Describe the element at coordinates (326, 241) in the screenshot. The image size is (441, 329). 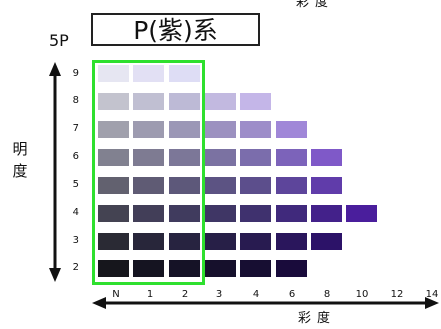
I see `color-chip-v3-c8` at that location.